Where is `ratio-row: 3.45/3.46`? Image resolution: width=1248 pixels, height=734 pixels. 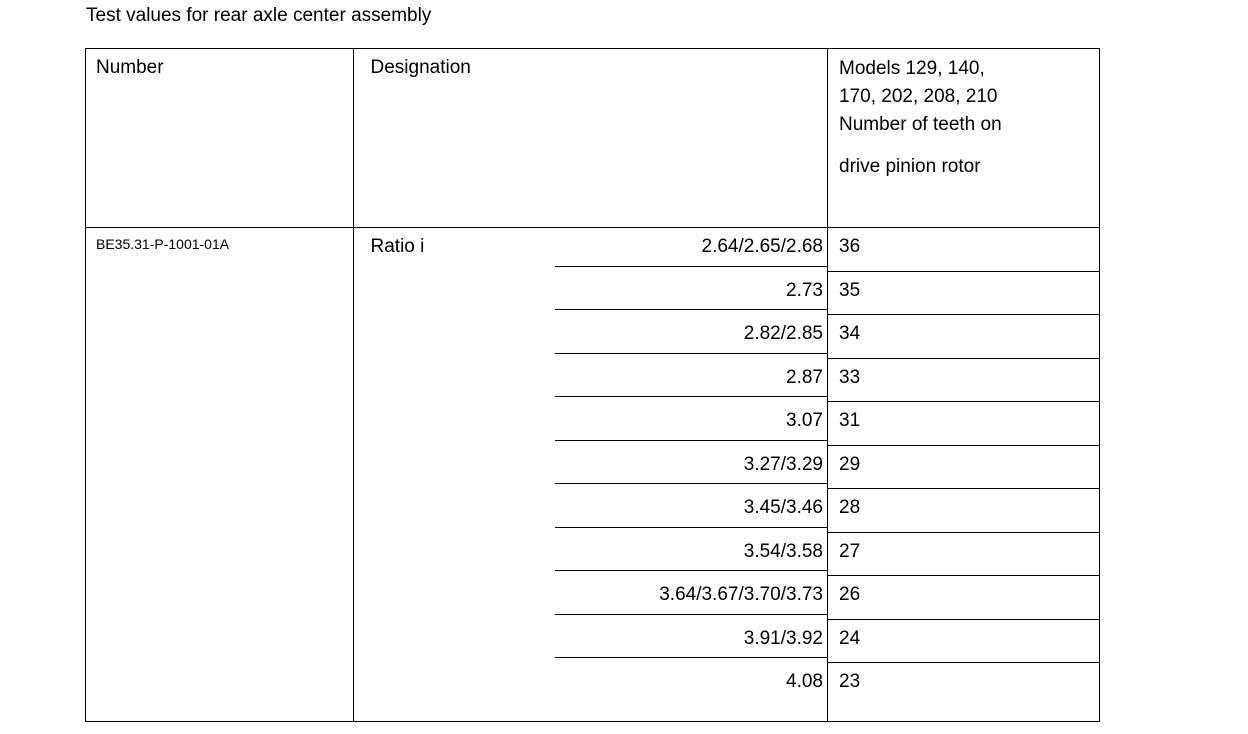
ratio-row: 3.45/3.46 is located at coordinates (591, 511).